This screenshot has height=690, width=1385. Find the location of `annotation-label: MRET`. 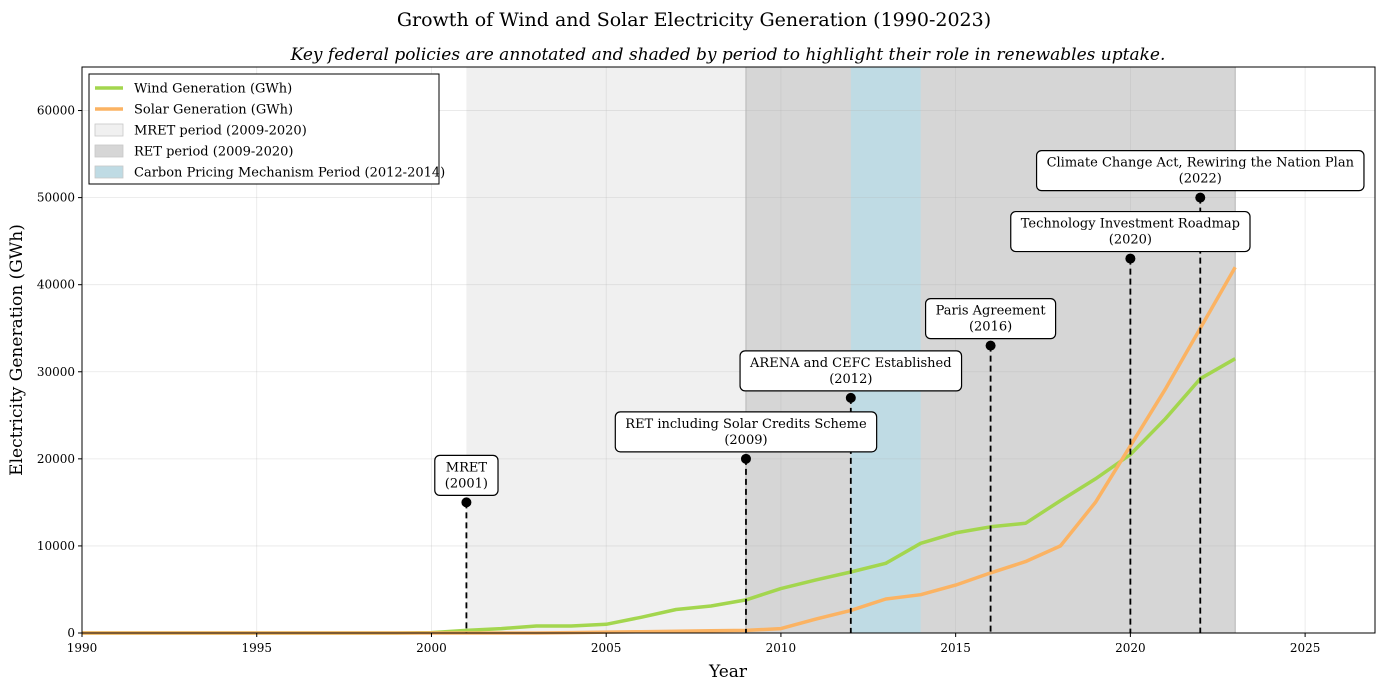

annotation-label: MRET is located at coordinates (467, 467).